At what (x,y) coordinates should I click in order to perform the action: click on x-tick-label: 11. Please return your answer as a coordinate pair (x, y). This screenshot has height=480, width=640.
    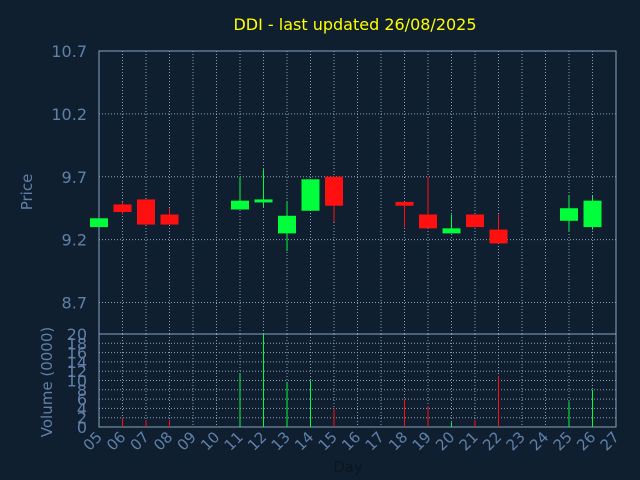
    Looking at the image, I should click on (234, 441).